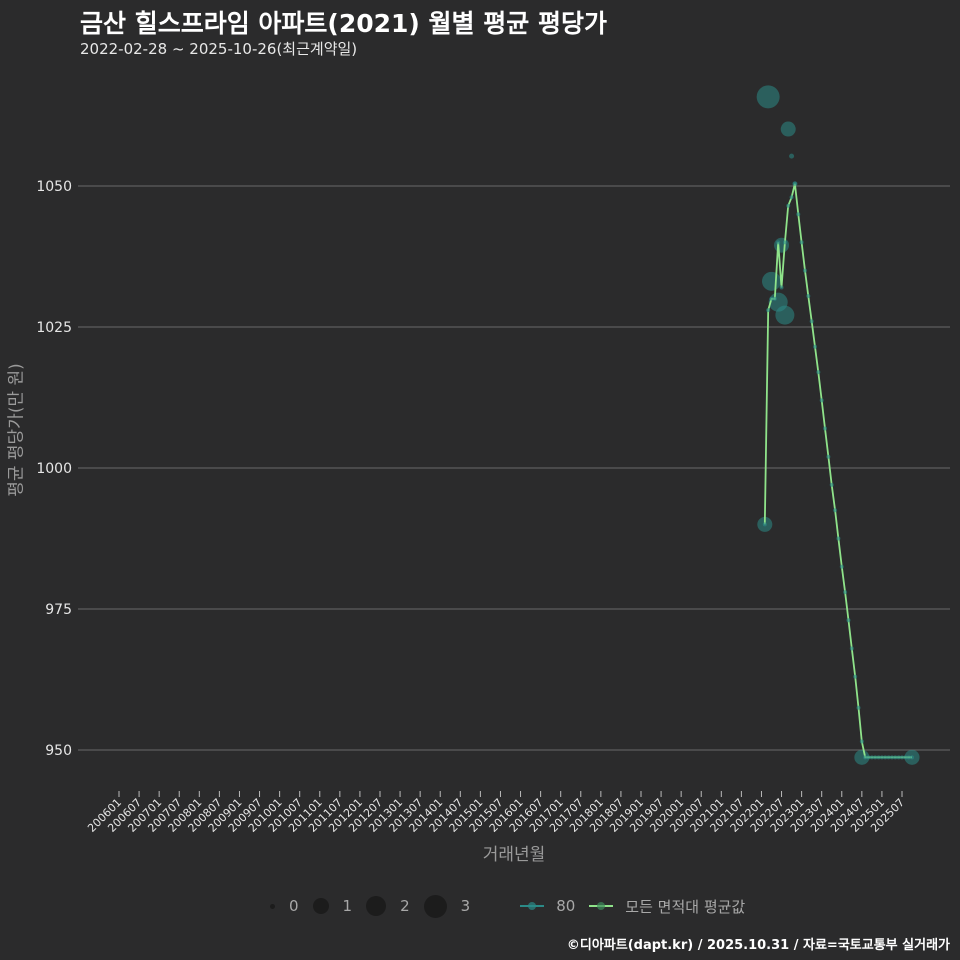  Describe the element at coordinates (58, 751) in the screenshot. I see `y-tick-label: 950` at that location.